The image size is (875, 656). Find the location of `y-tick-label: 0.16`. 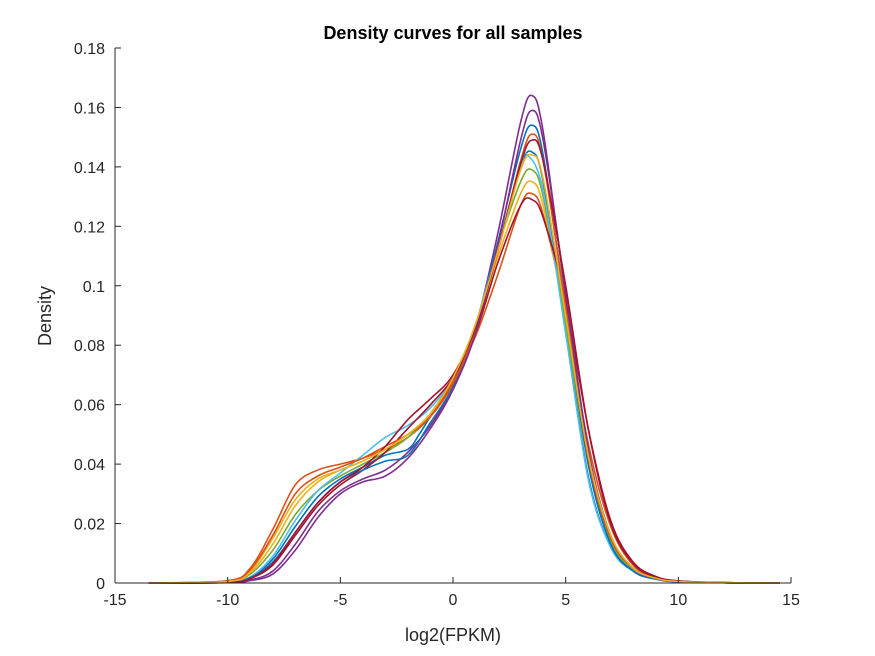

y-tick-label: 0.16 is located at coordinates (89, 108).